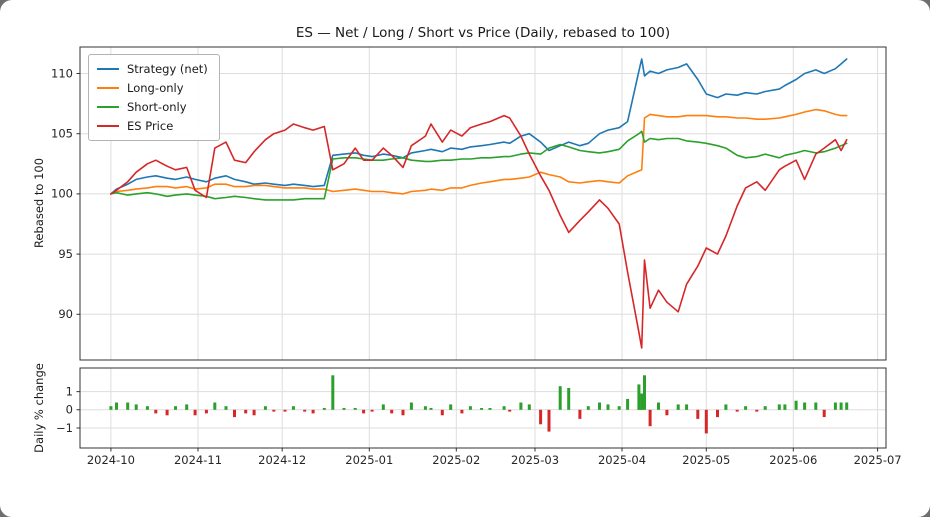 The width and height of the screenshot is (930, 517). I want to click on y-tick-label: 90, so click(65, 314).